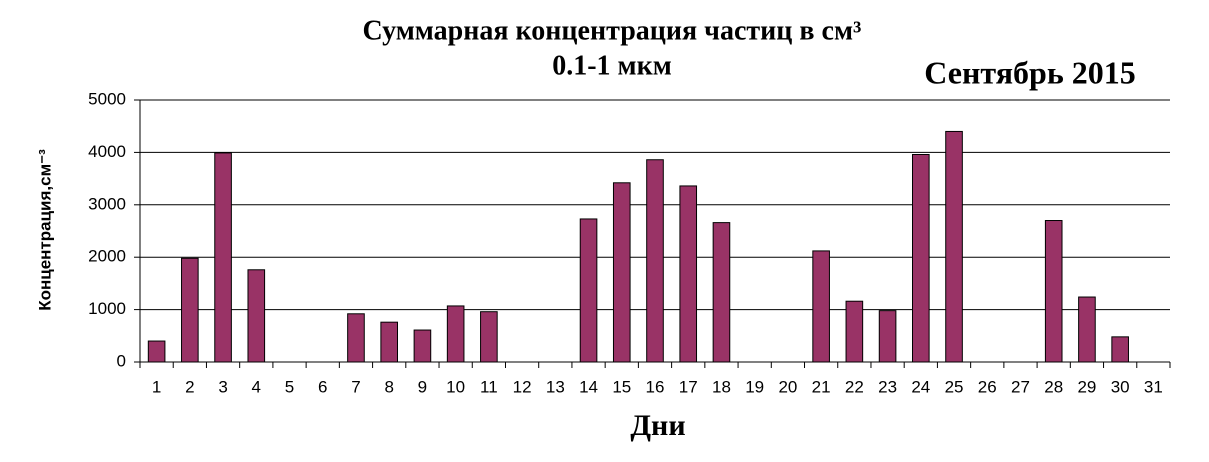  What do you see at coordinates (322, 386) in the screenshot?
I see `x-tick-label: 6` at bounding box center [322, 386].